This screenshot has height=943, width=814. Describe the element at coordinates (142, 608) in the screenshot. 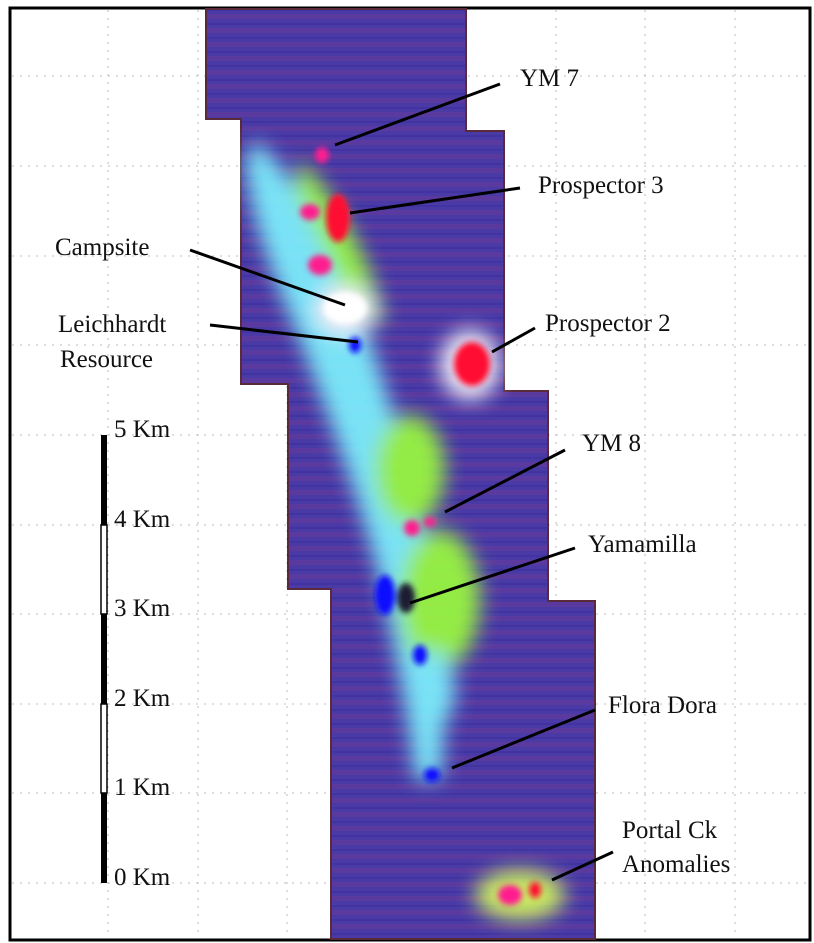

I see `scale-tick-label: 3 Km` at that location.